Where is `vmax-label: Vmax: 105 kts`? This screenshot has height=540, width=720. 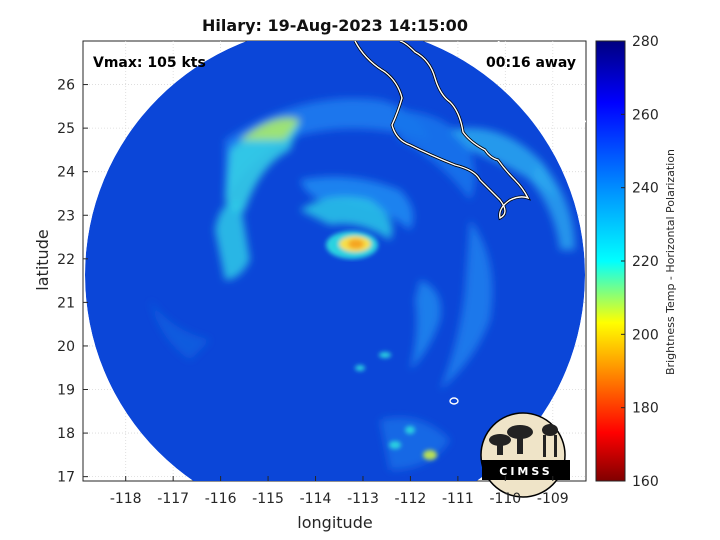 vmax-label: Vmax: 105 kts is located at coordinates (149, 63).